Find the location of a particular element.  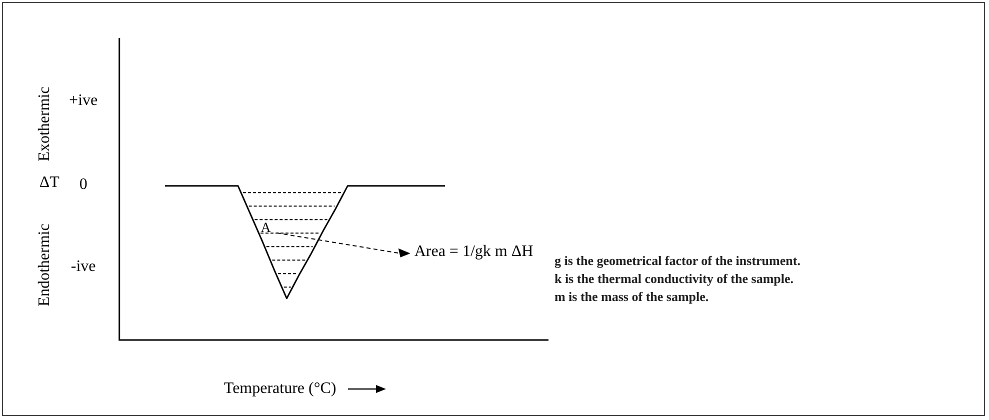

text: Exothermic is located at coordinates (45, 124).